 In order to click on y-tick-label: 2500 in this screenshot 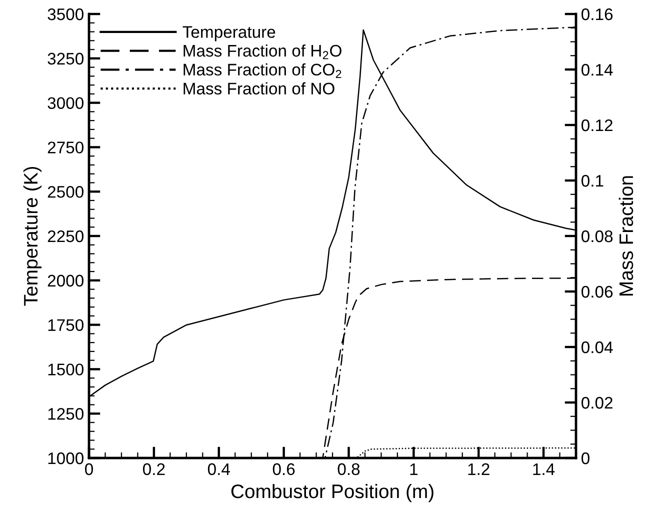, I will do `click(66, 192)`.